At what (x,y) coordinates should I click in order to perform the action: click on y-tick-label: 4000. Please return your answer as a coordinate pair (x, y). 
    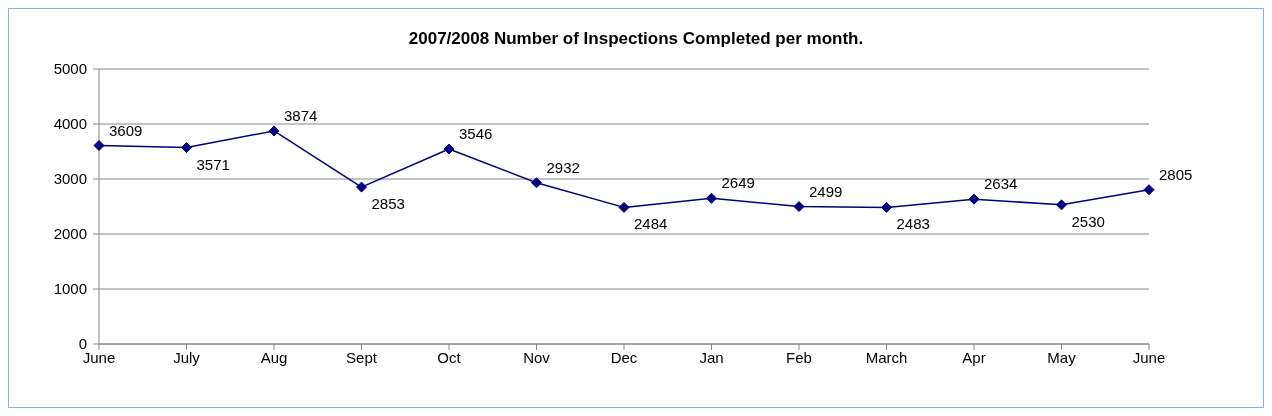
    Looking at the image, I should click on (70, 124).